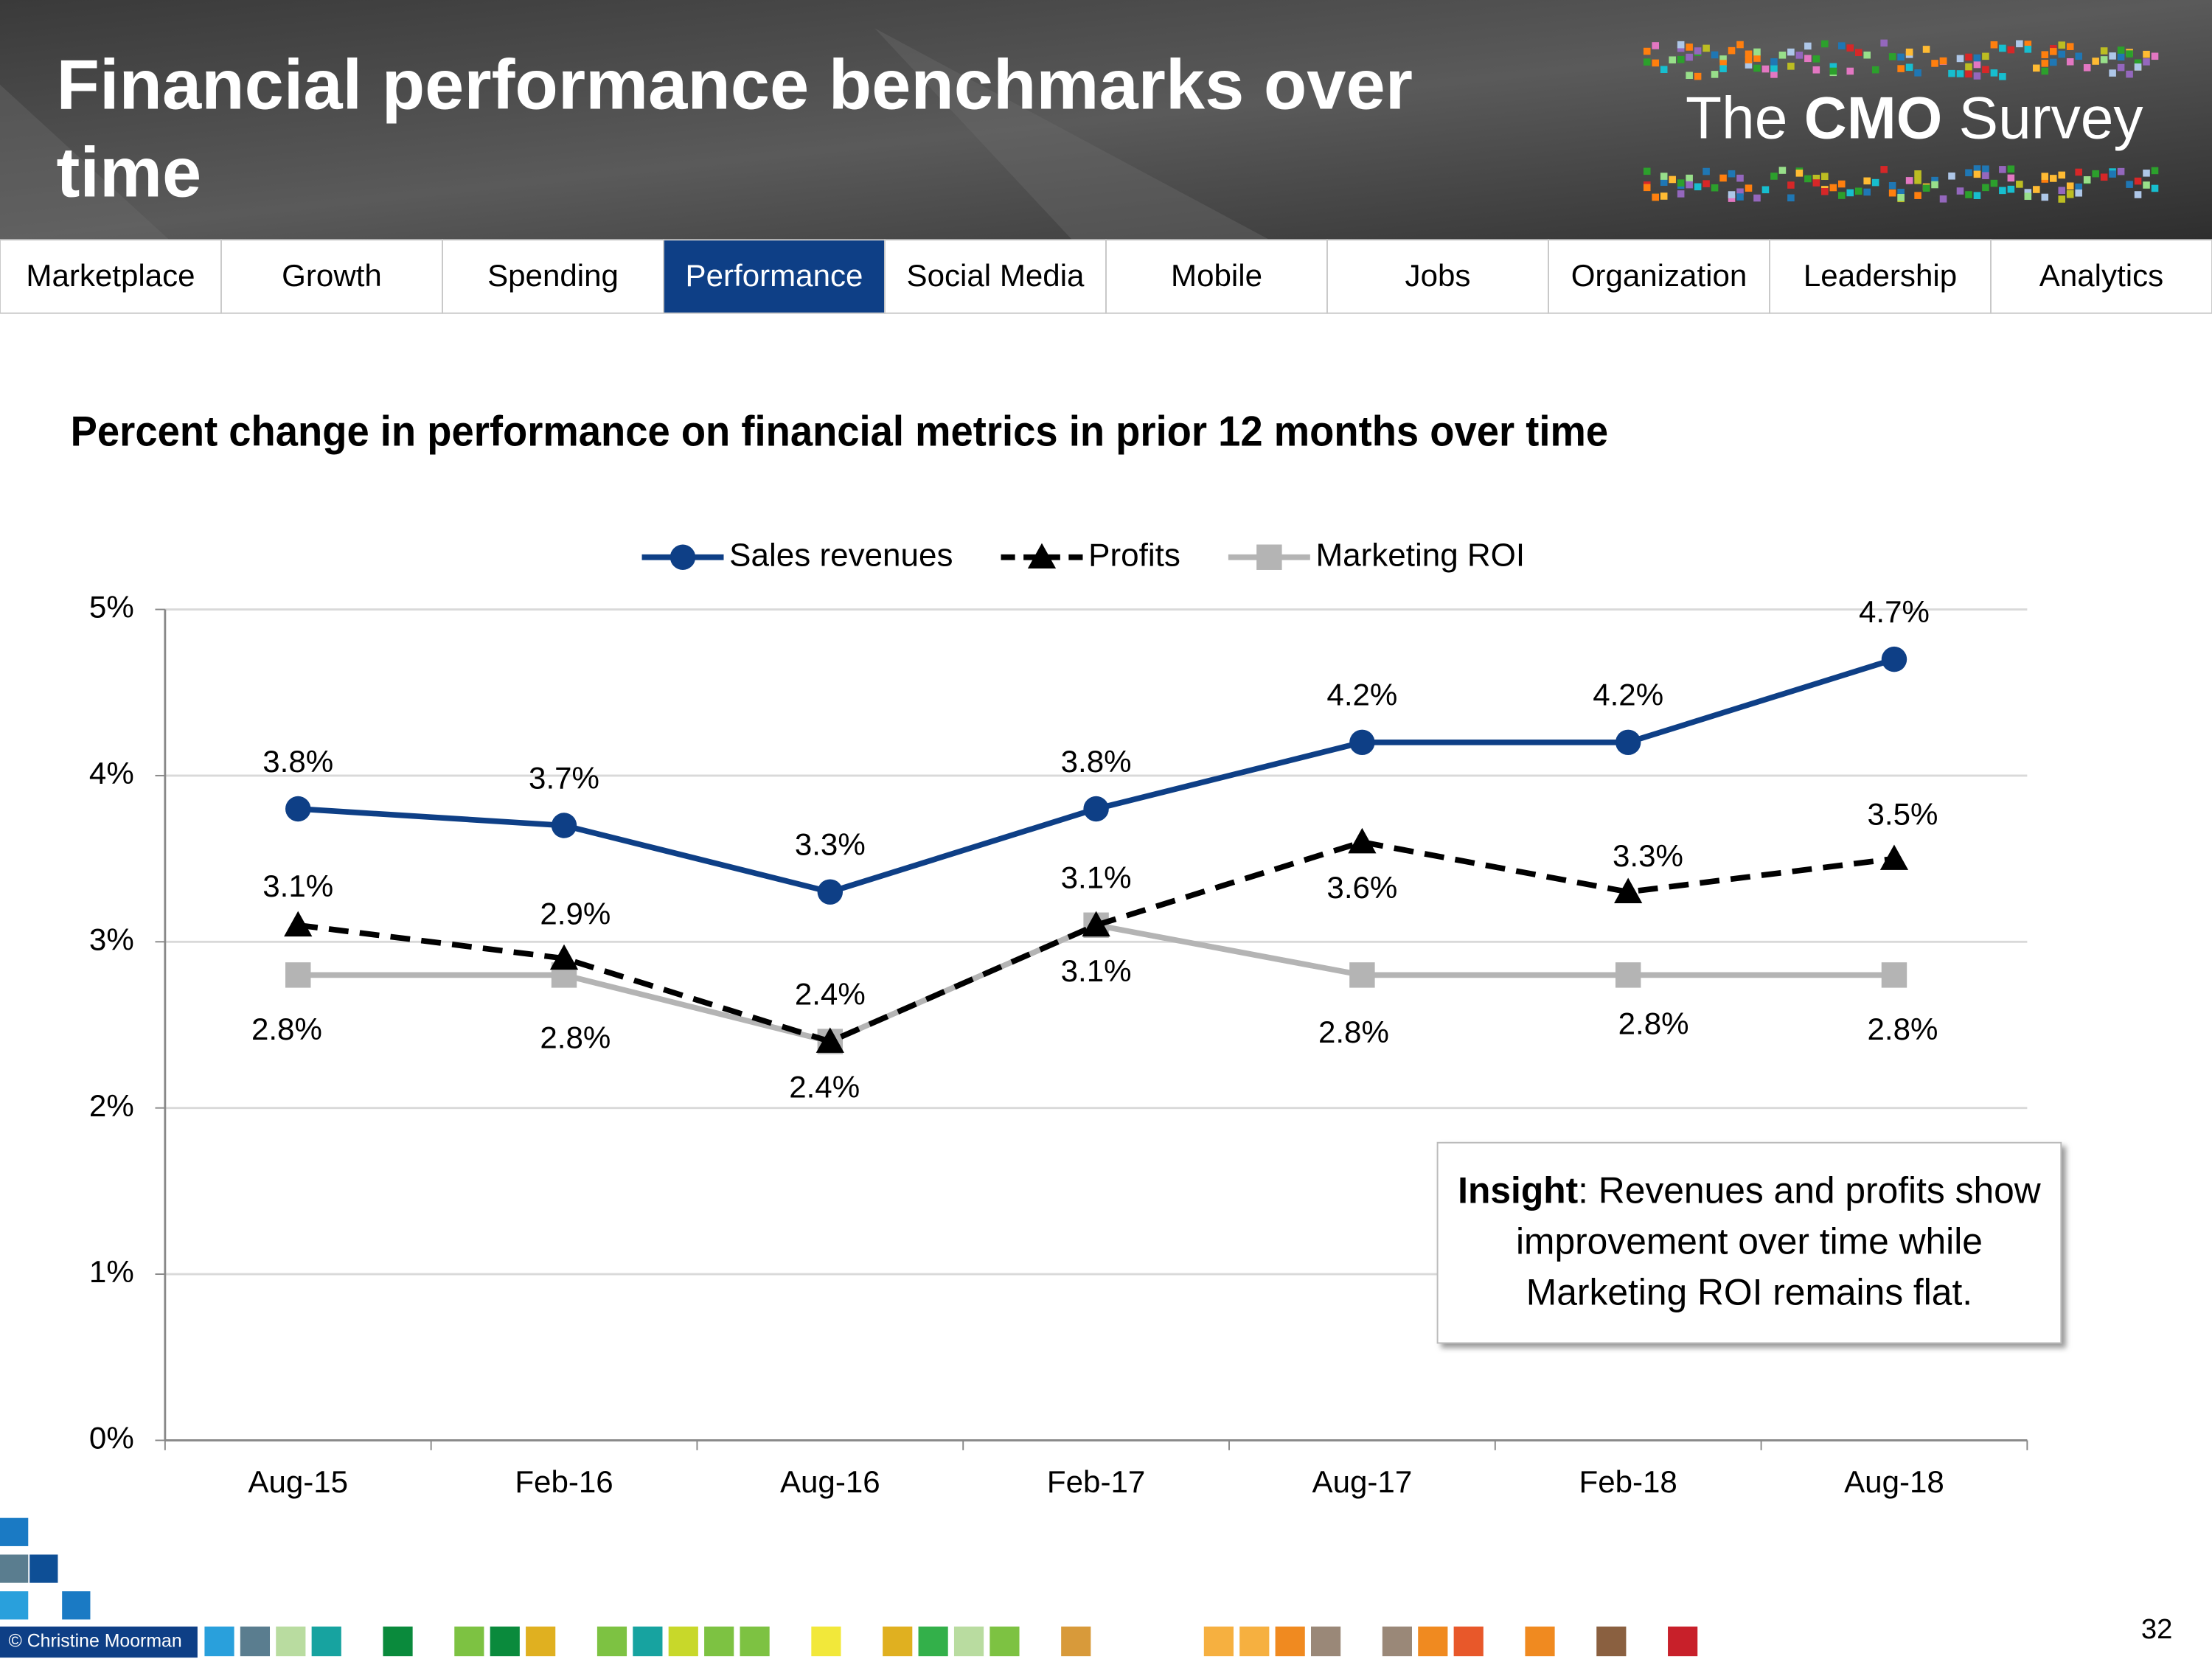 The height and width of the screenshot is (1659, 2212). What do you see at coordinates (830, 1481) in the screenshot?
I see `x-tick-label: Aug-16` at bounding box center [830, 1481].